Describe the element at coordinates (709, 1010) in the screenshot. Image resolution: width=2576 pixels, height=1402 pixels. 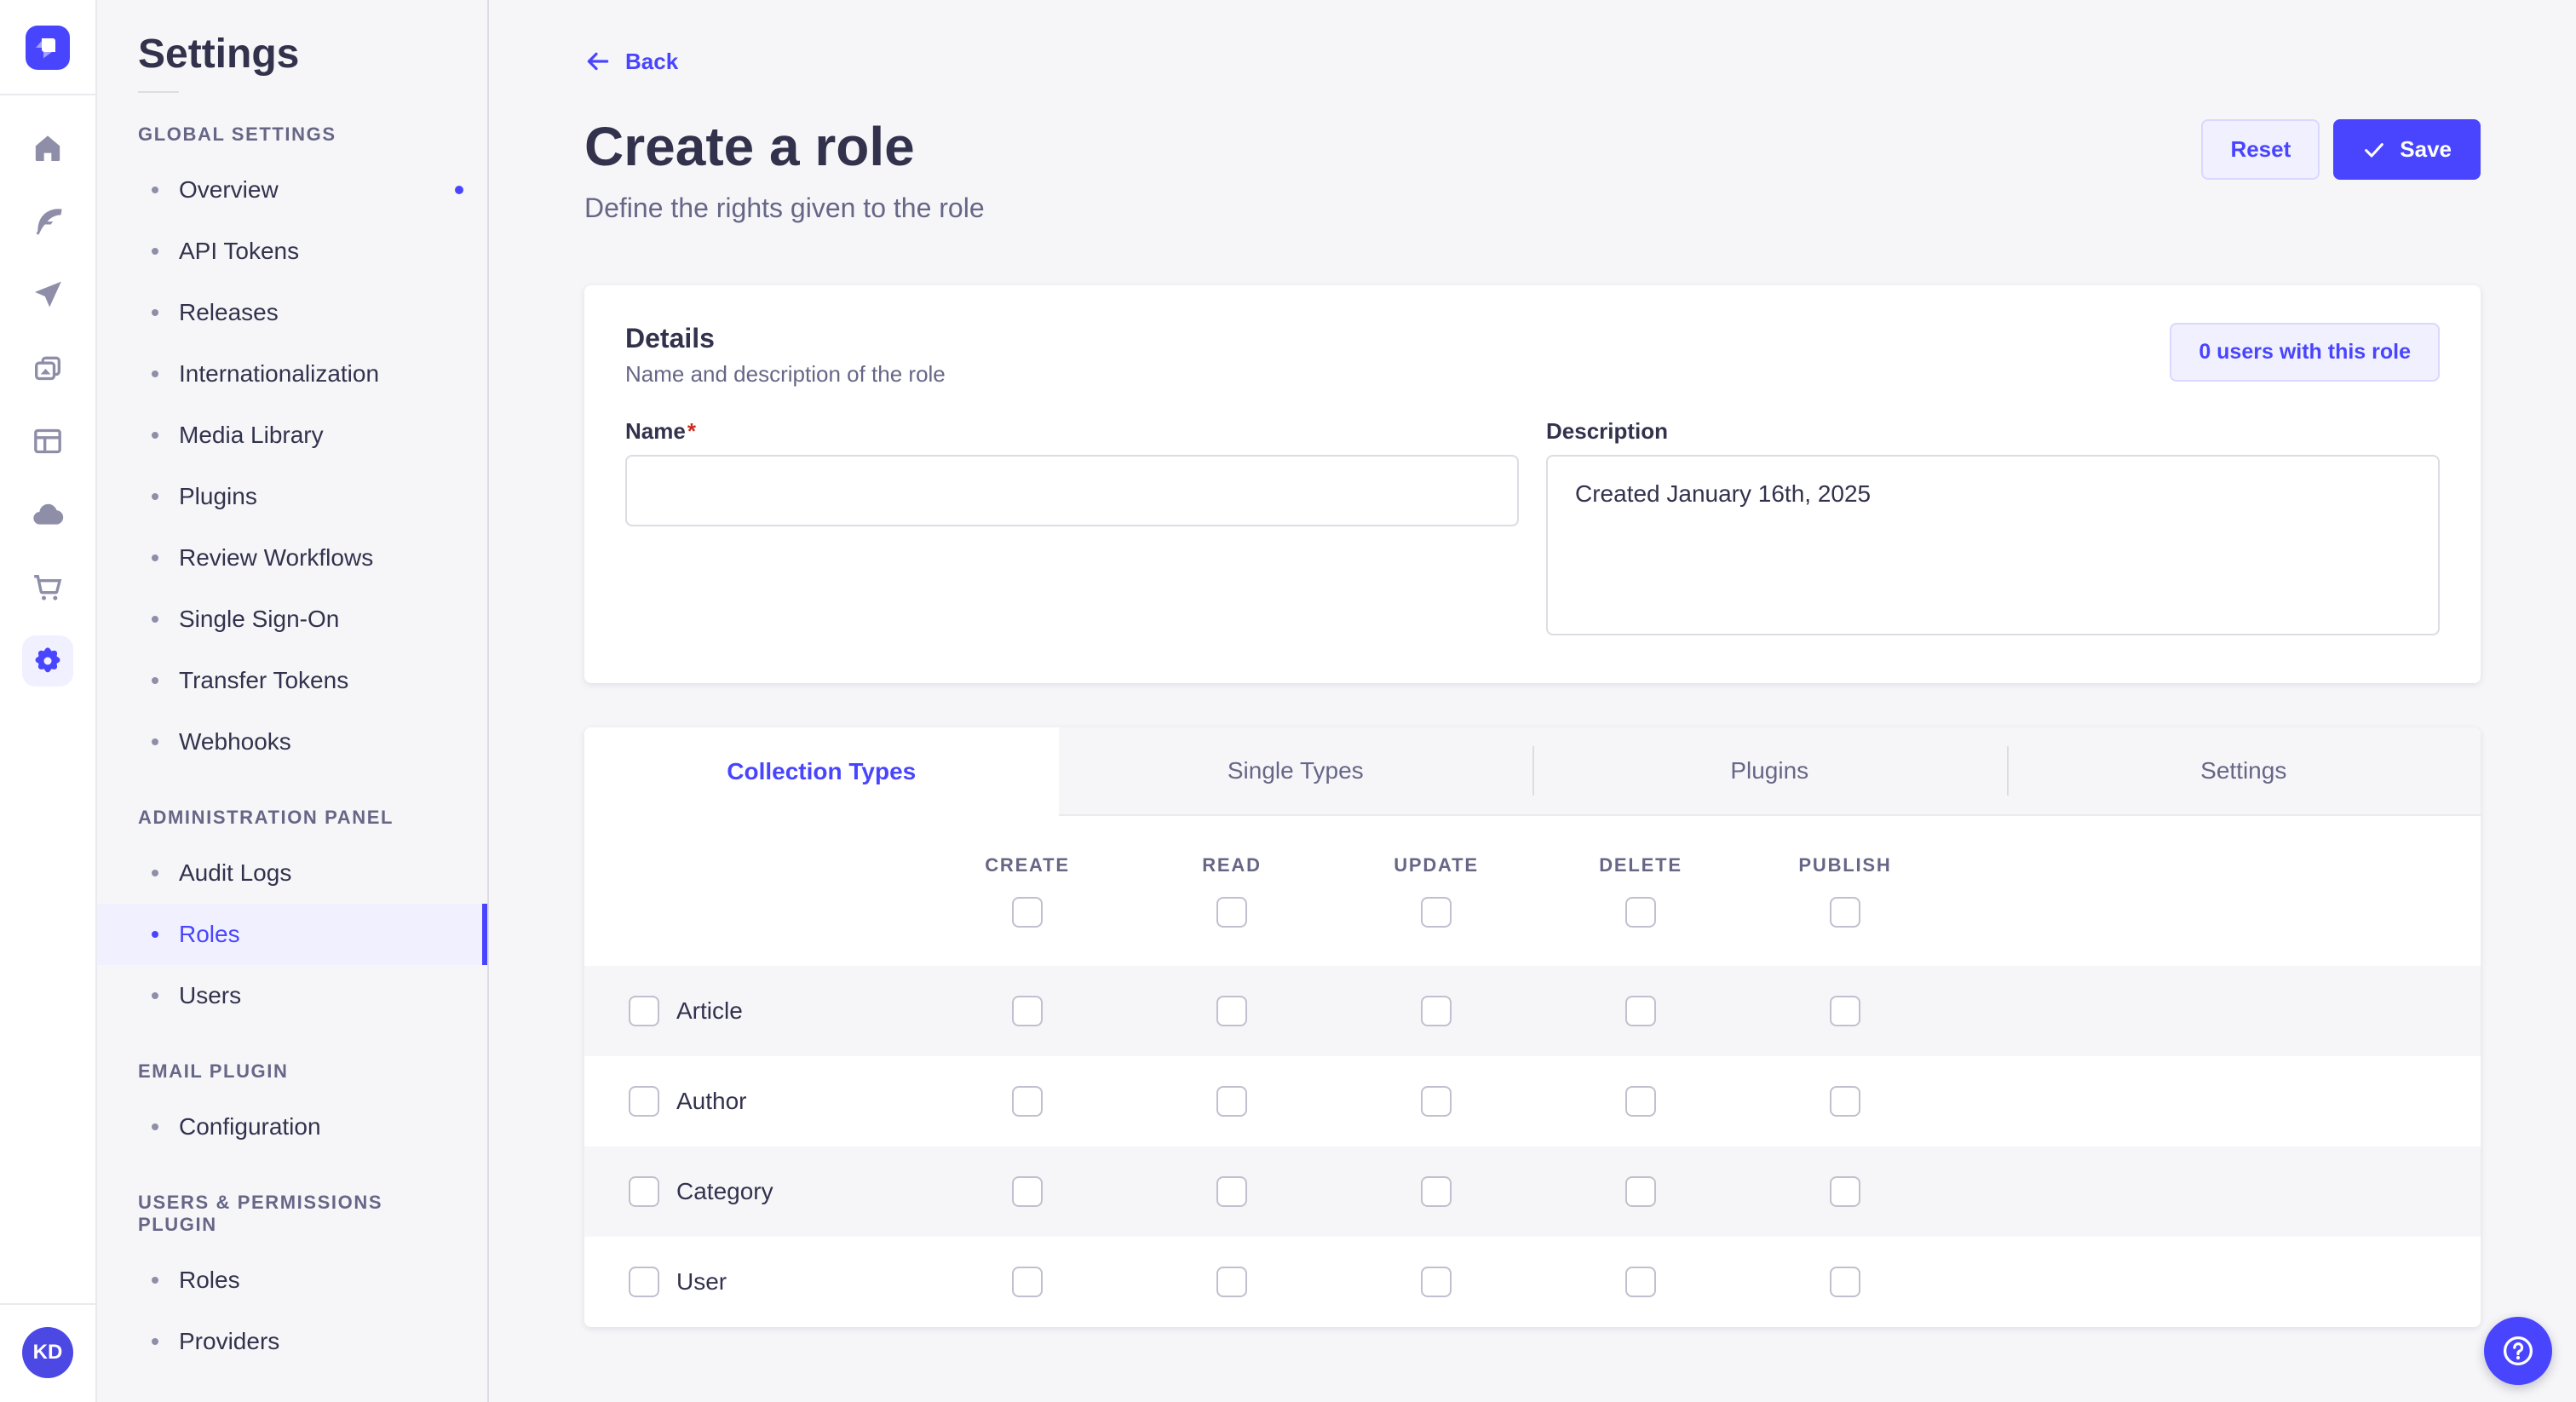
I see `row-label: Article` at that location.